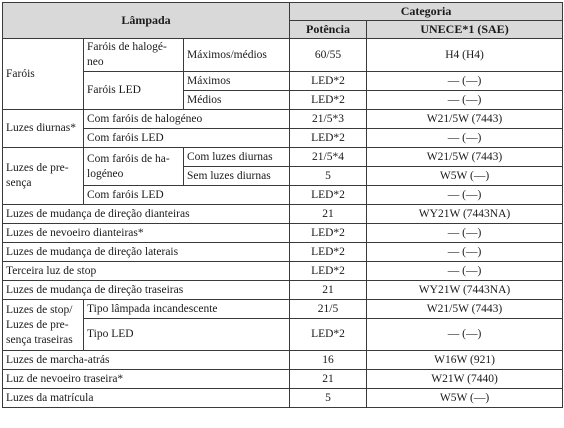  What do you see at coordinates (43, 74) in the screenshot?
I see `lamp-headlights: Faróis` at bounding box center [43, 74].